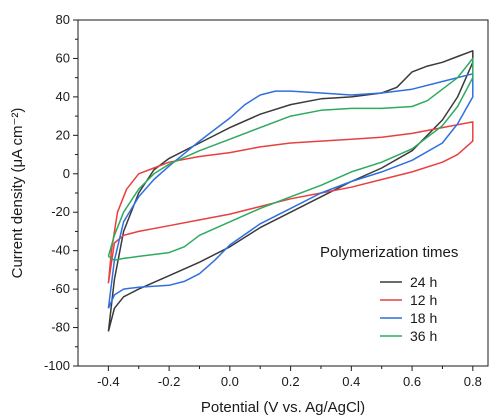  I want to click on y-tick-label: -40, so click(60, 250).